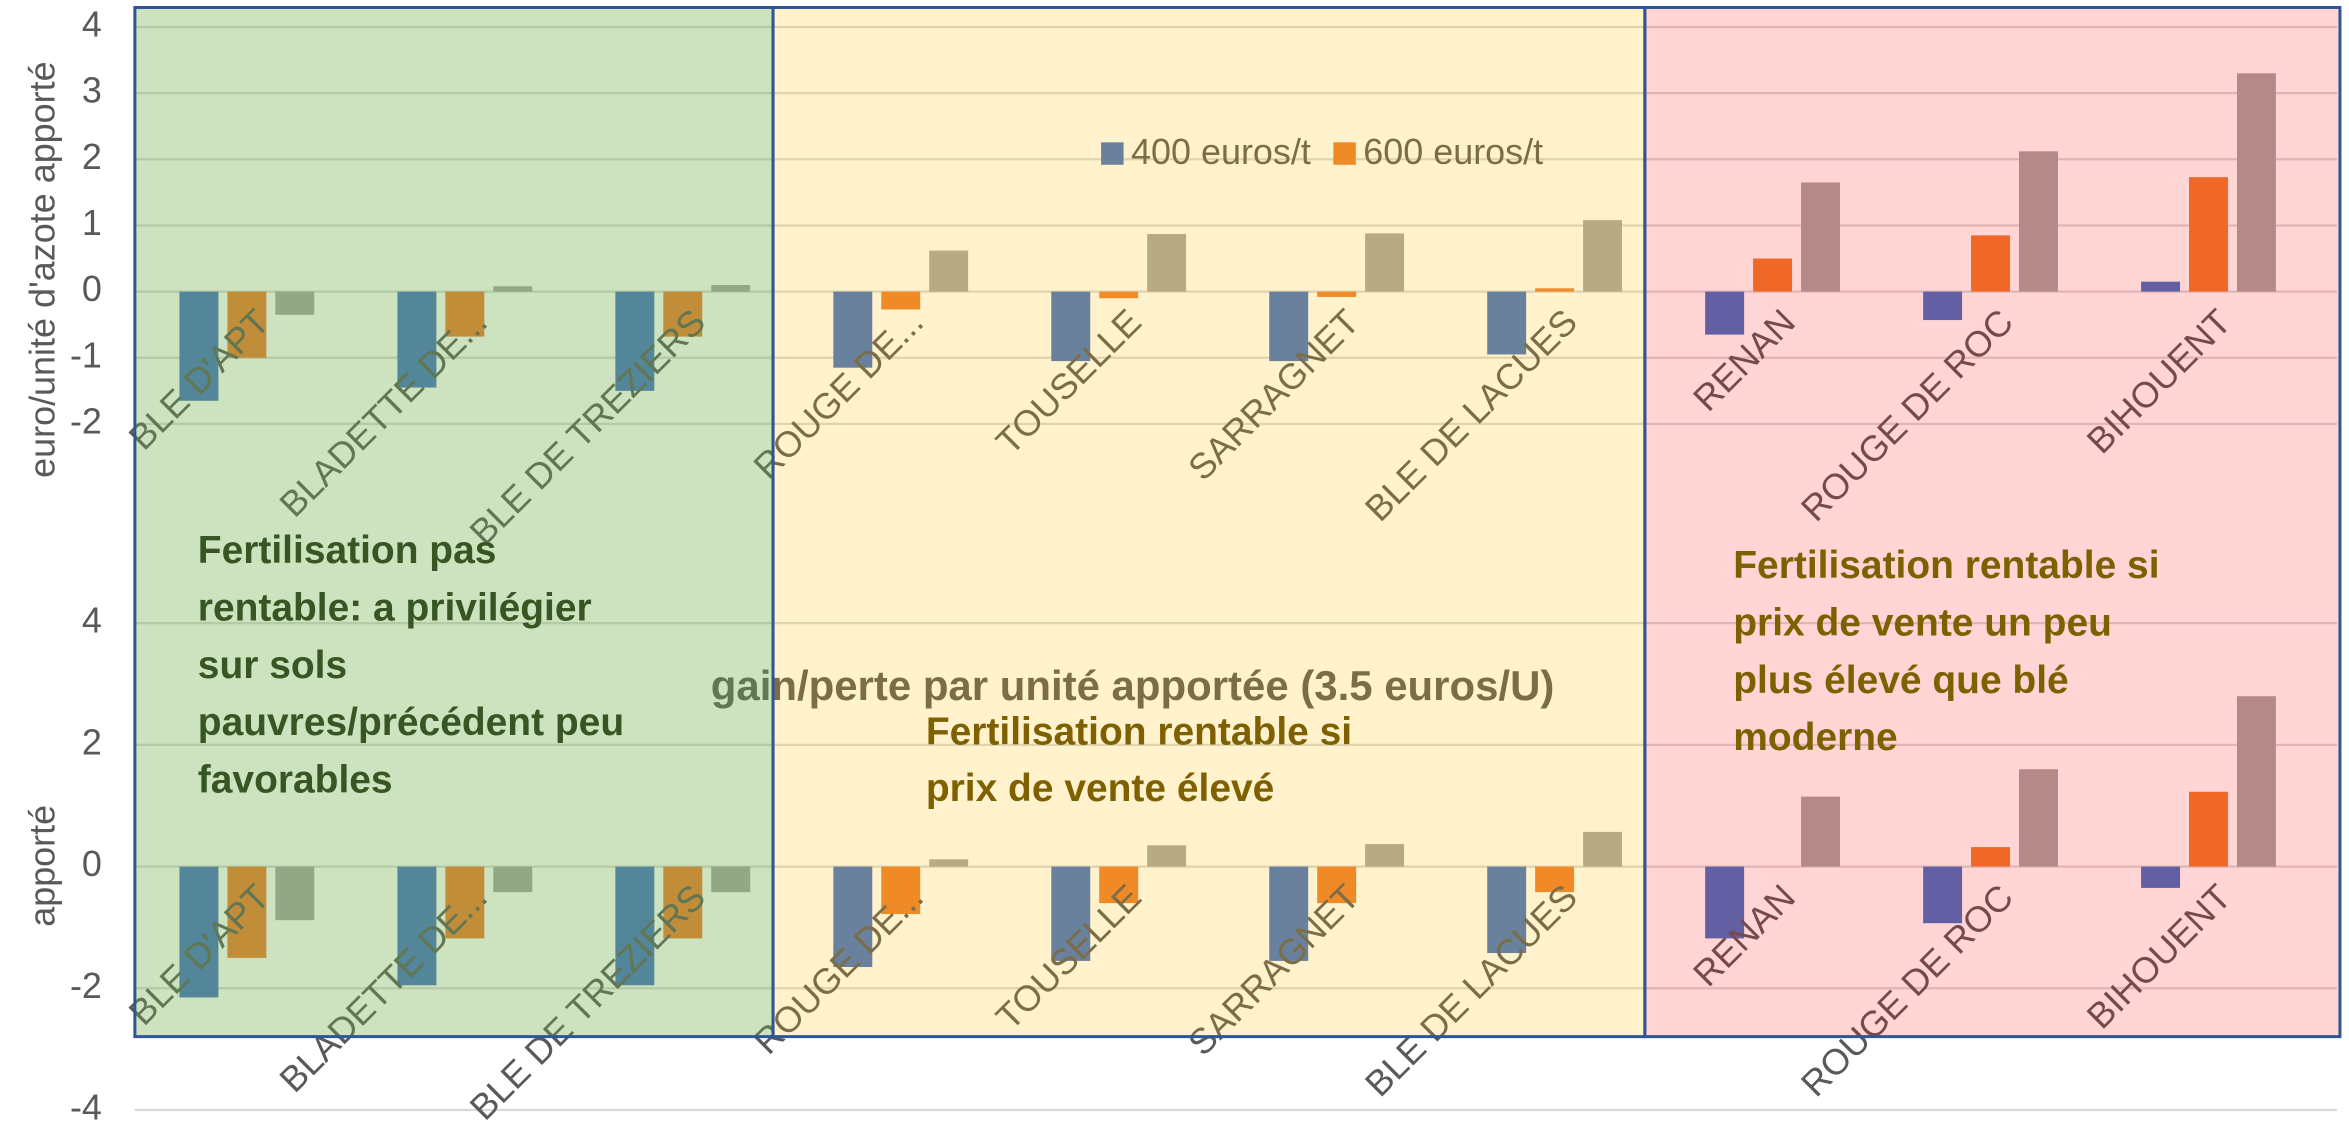 The image size is (2349, 1125). What do you see at coordinates (411, 722) in the screenshot?
I see `annotation: pauvres/précédent peu` at bounding box center [411, 722].